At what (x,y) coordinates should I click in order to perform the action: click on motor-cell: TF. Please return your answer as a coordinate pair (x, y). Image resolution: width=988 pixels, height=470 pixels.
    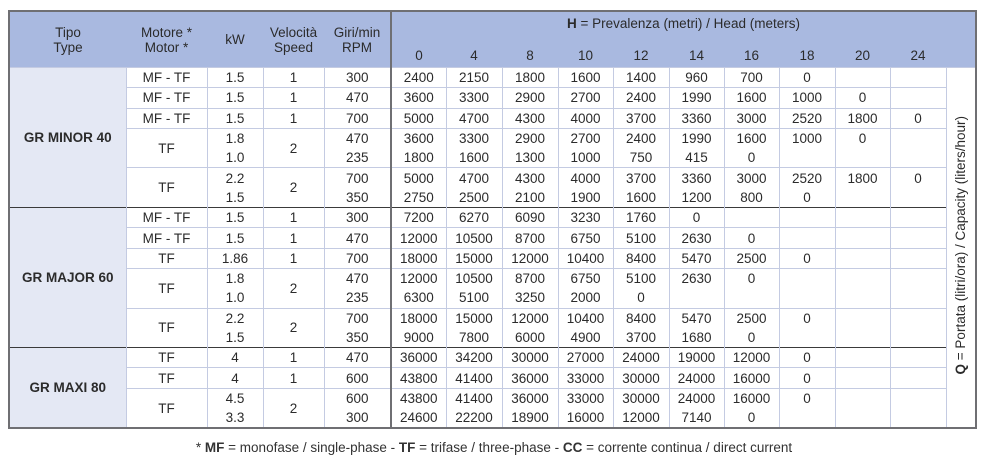
    Looking at the image, I should click on (166, 408).